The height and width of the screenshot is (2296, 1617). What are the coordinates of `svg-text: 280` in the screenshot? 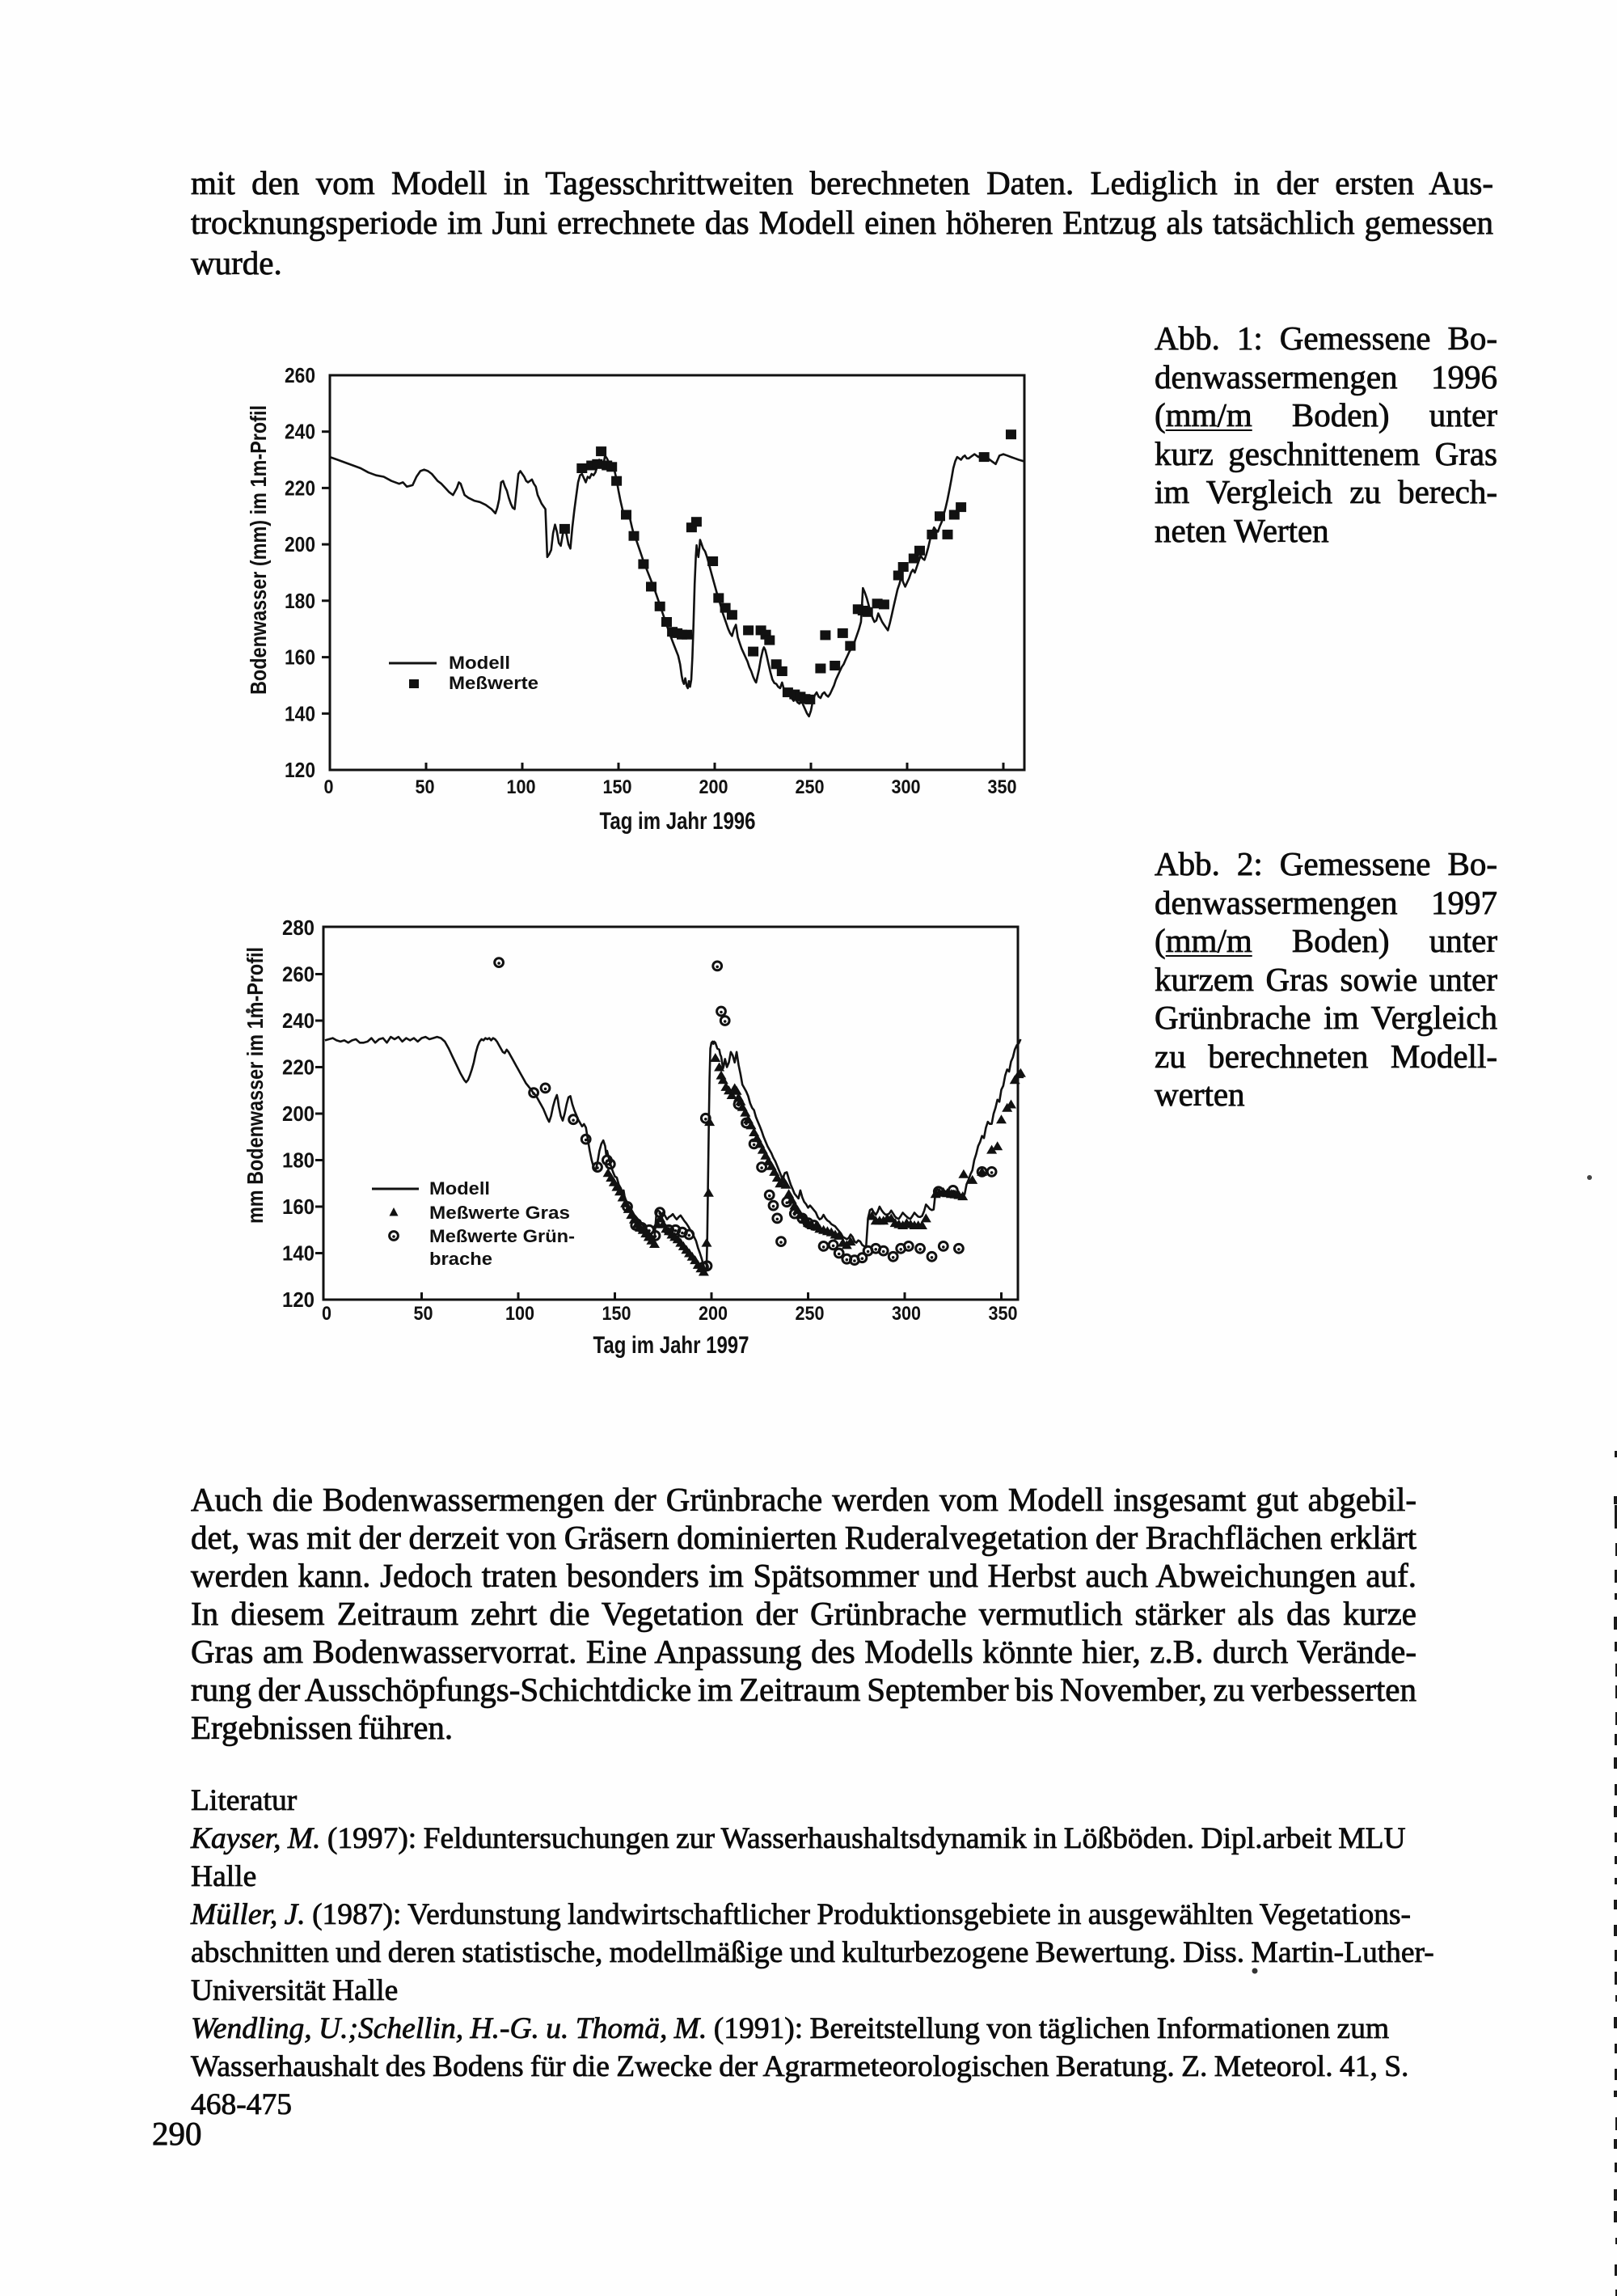 It's located at (298, 928).